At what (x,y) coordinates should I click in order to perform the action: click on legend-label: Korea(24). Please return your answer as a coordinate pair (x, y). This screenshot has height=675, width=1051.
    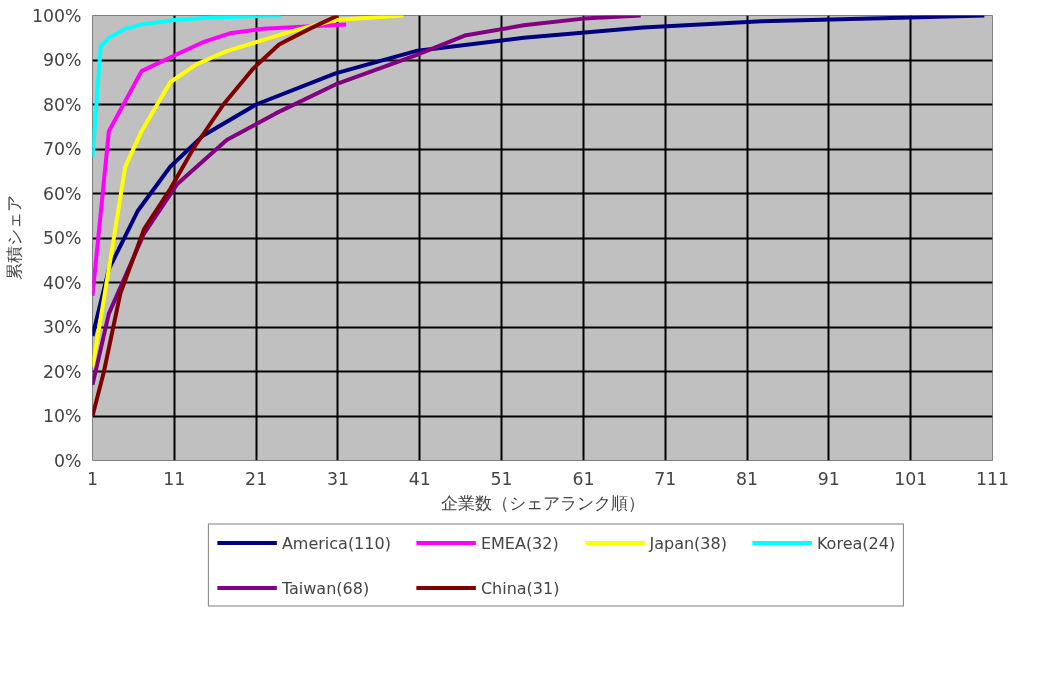
    Looking at the image, I should click on (856, 542).